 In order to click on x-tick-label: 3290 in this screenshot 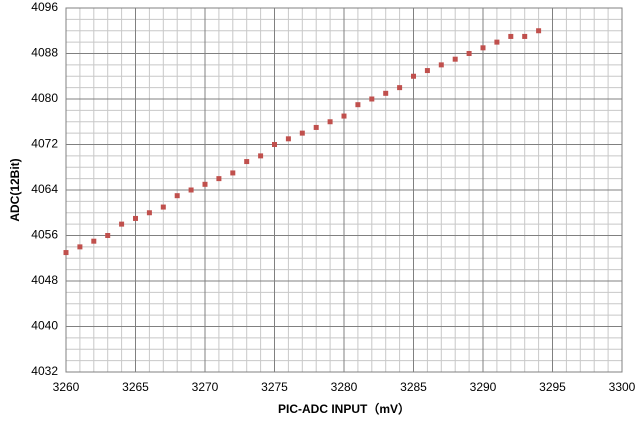, I will do `click(483, 387)`.